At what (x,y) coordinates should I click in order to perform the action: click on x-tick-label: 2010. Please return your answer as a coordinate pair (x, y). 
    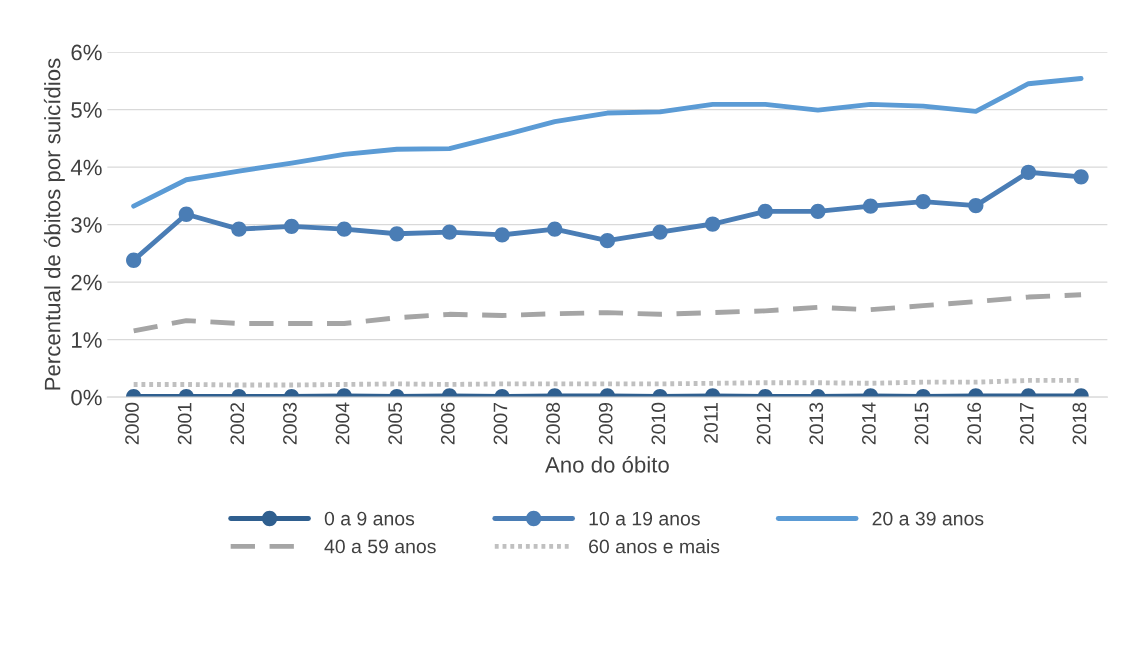
    Looking at the image, I should click on (658, 423).